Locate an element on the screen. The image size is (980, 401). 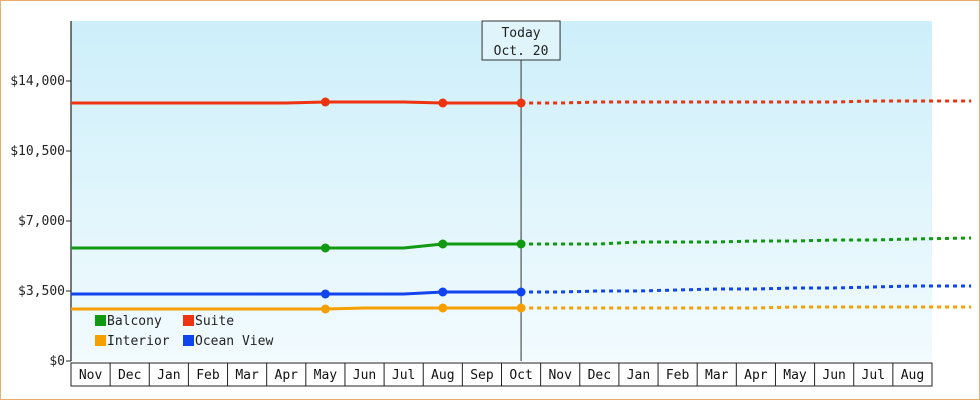
month-label-18: May is located at coordinates (795, 375).